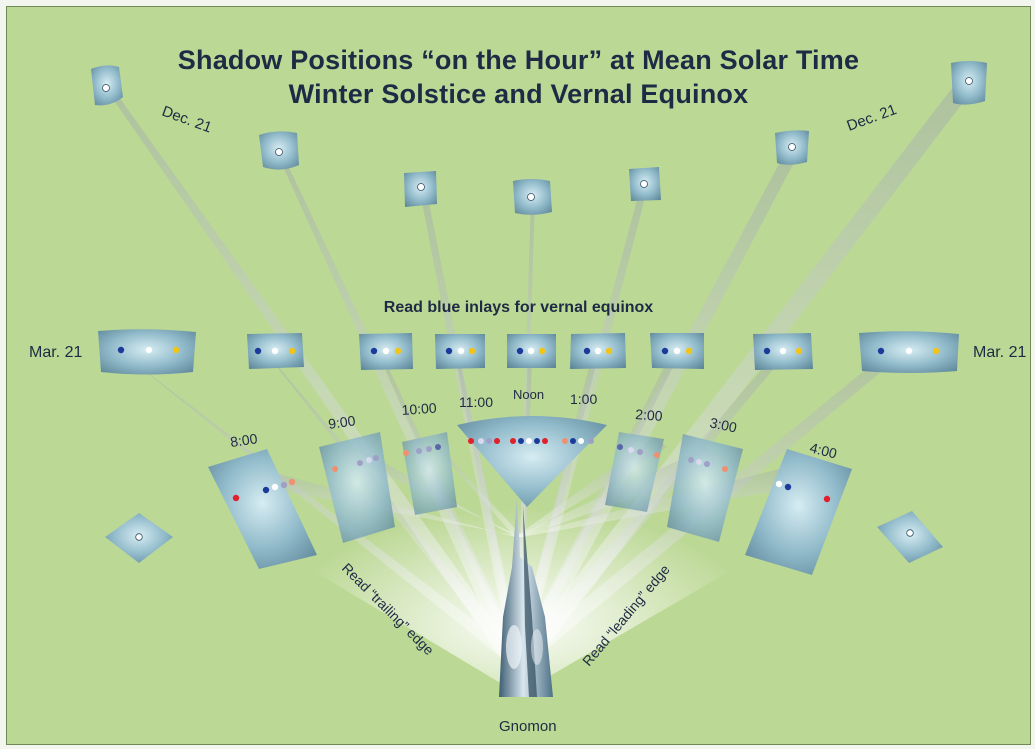  I want to click on mar21-stones, so click(528, 352).